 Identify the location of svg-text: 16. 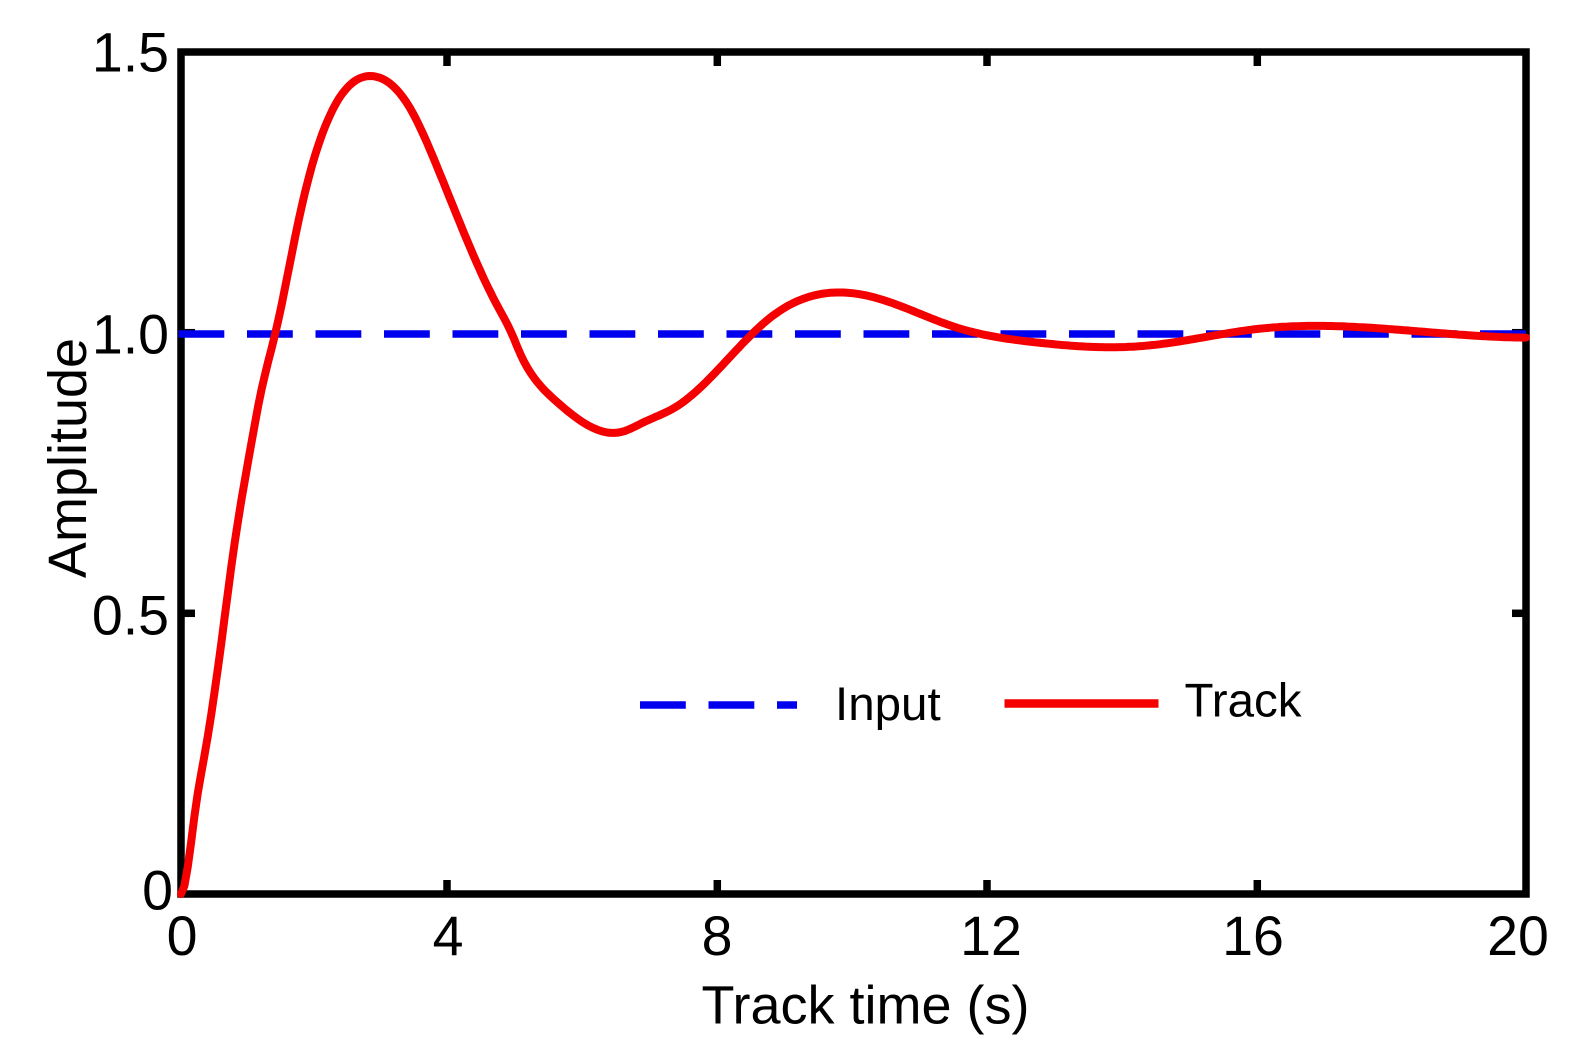
(1253, 936).